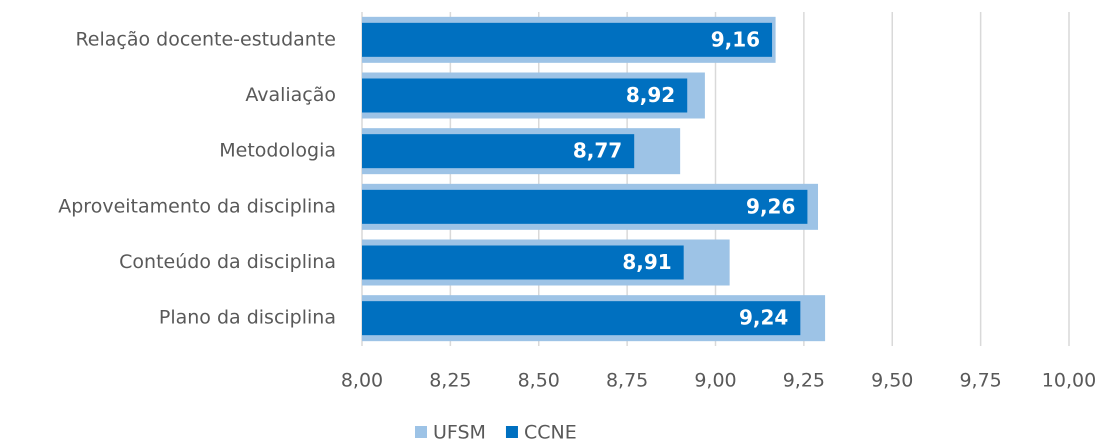  I want to click on x-tick-label: 10,00, so click(1069, 381).